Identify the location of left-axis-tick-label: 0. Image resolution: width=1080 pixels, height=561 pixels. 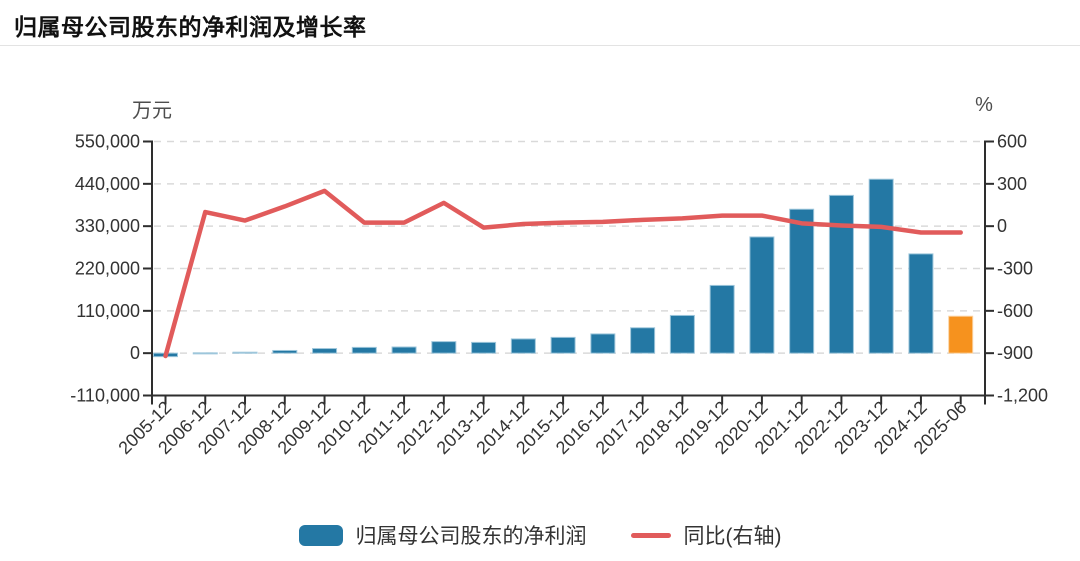
(135, 353).